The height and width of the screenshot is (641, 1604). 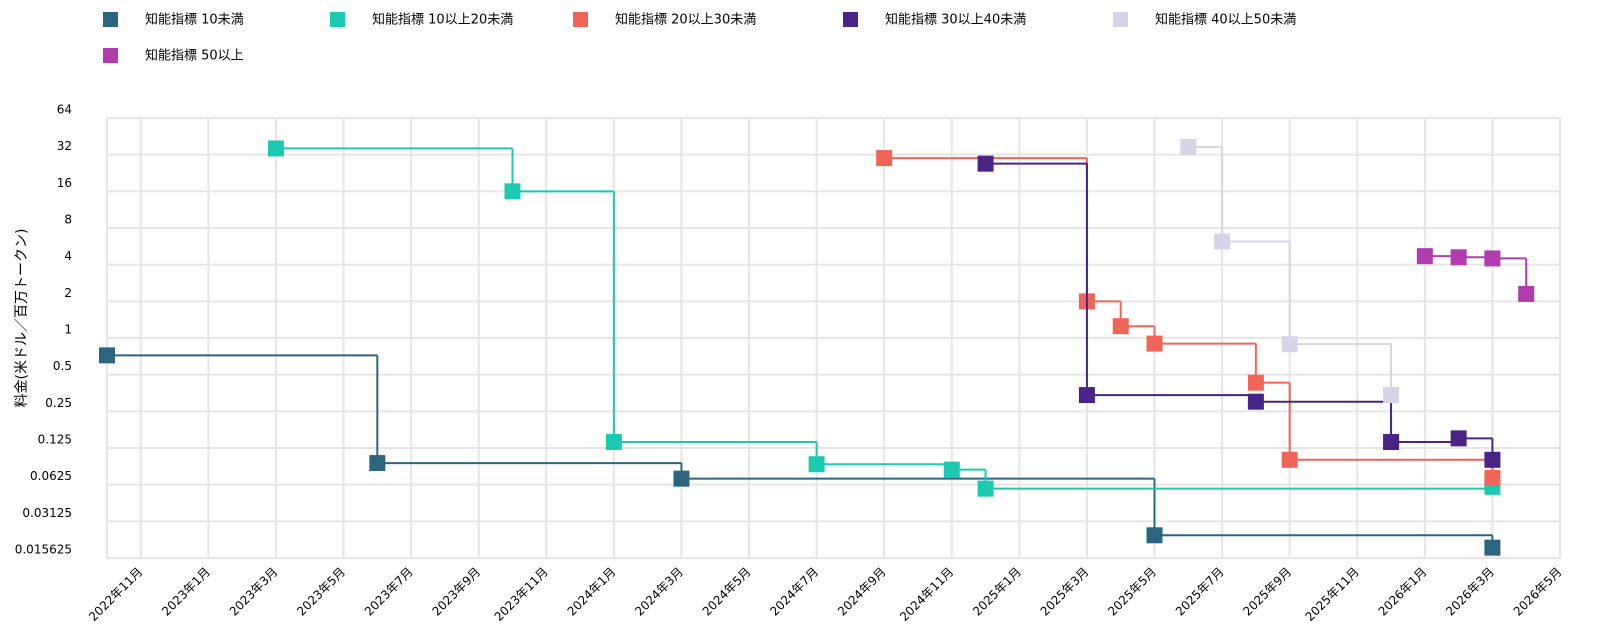 What do you see at coordinates (442, 20) in the screenshot?
I see `legend-label: 知能指標 10以上20未満` at bounding box center [442, 20].